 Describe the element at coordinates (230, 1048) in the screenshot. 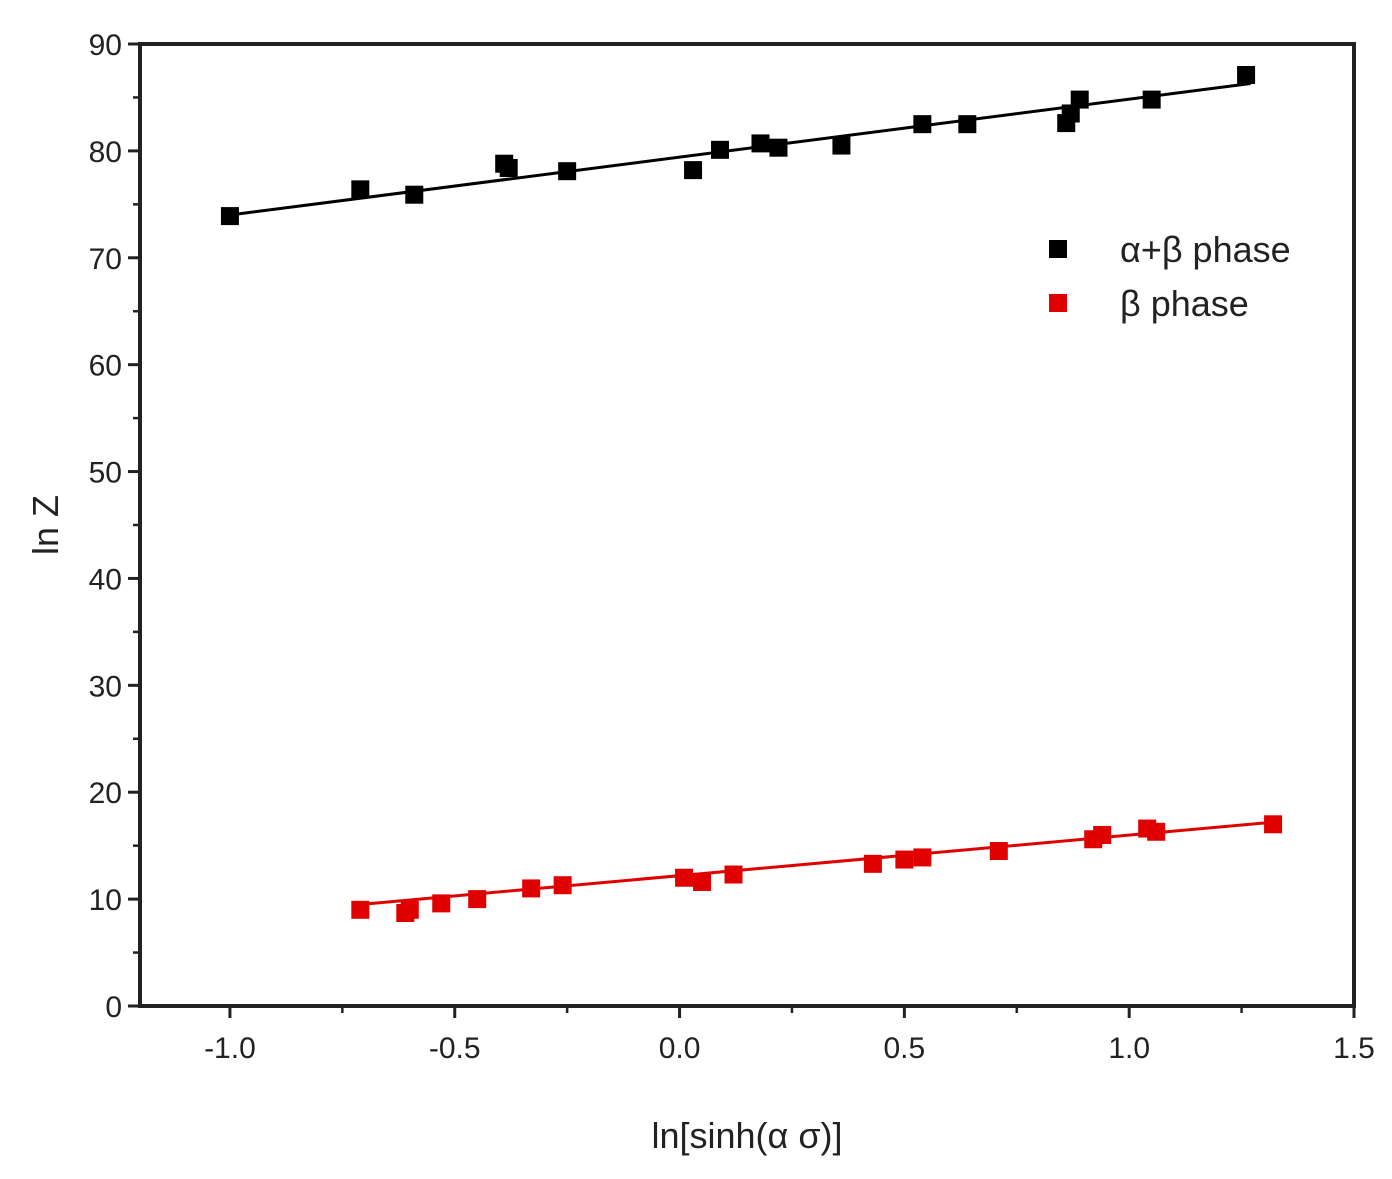

I see `x-tick-label: -1.0` at that location.